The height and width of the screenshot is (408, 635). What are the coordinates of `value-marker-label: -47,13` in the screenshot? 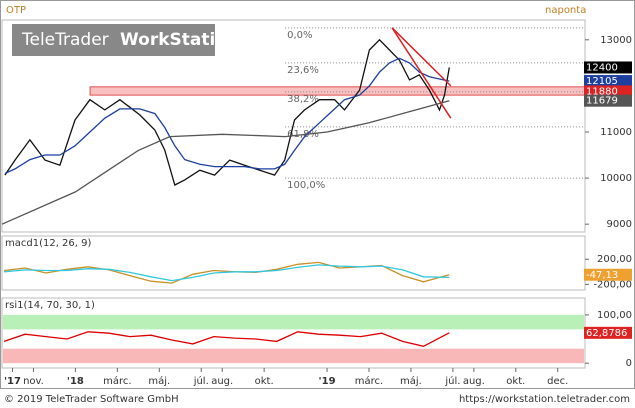 It's located at (602, 275).